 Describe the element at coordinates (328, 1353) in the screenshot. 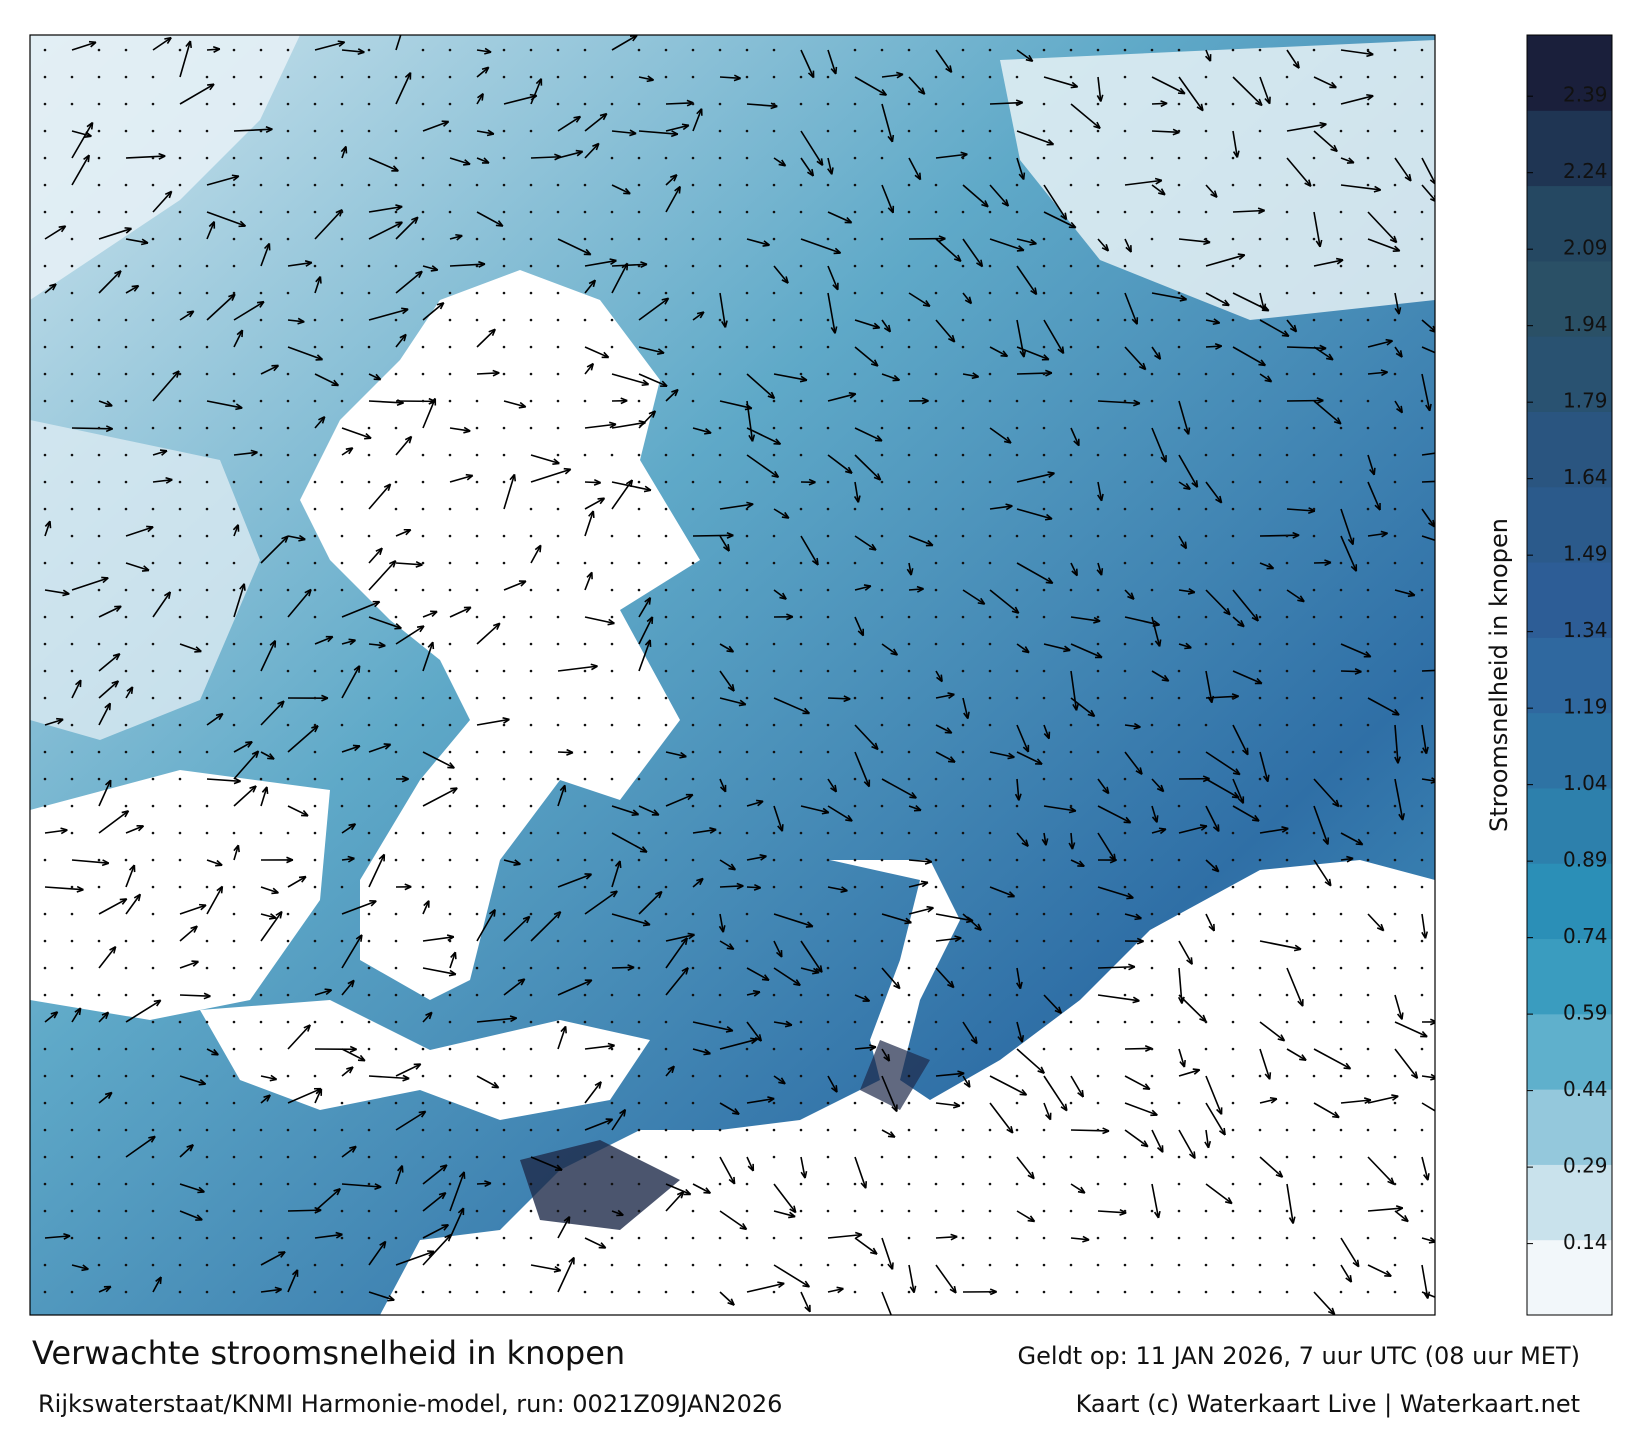

I see `map-title: Verwachte stroomsnelheid in knopen` at that location.